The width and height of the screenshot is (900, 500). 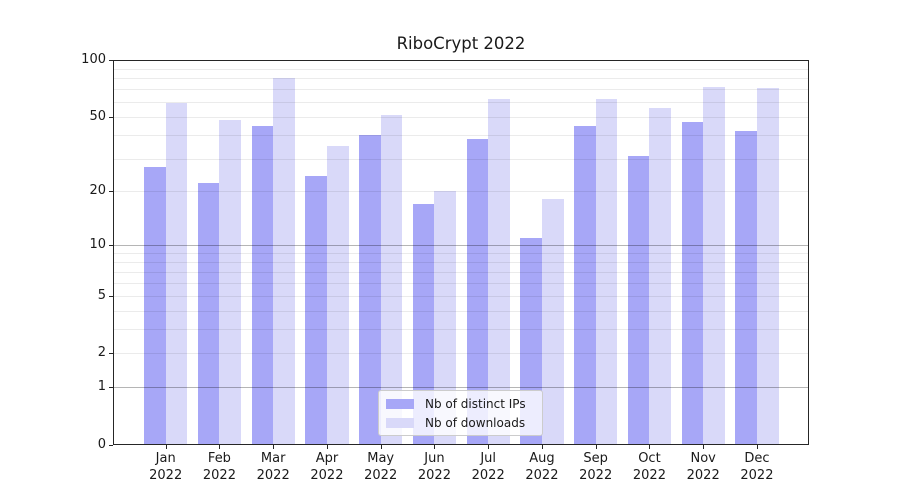 I want to click on x-tick-label-feb: Feb 2022, so click(x=219, y=467).